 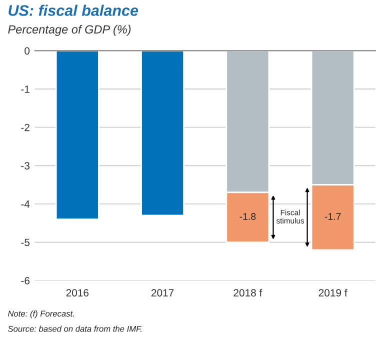 I want to click on y-tick-label: -1, so click(x=25, y=89).